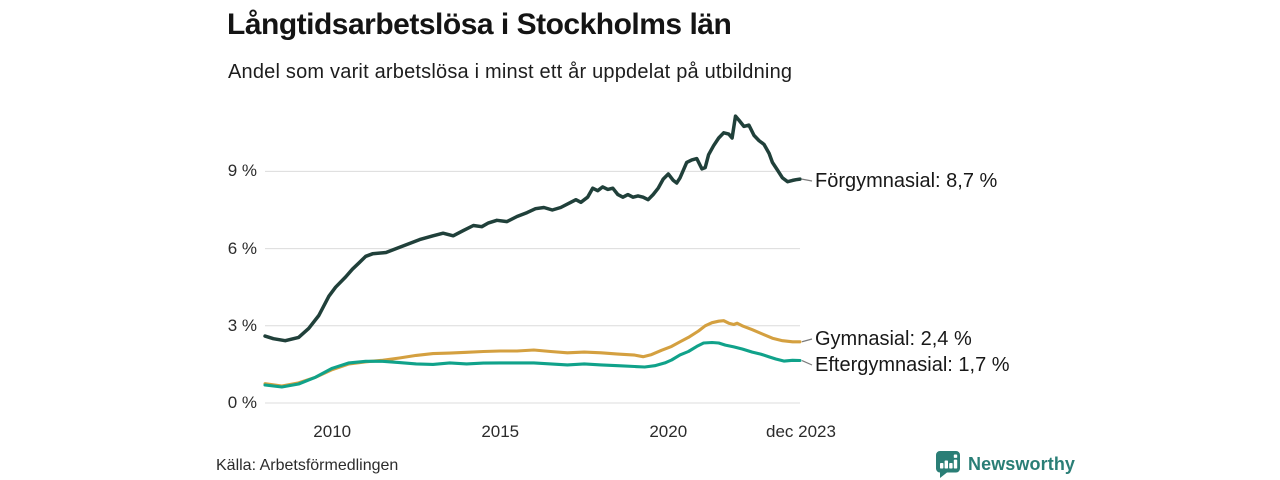 The height and width of the screenshot is (480, 1280). I want to click on x-tick-label: 2015, so click(500, 431).